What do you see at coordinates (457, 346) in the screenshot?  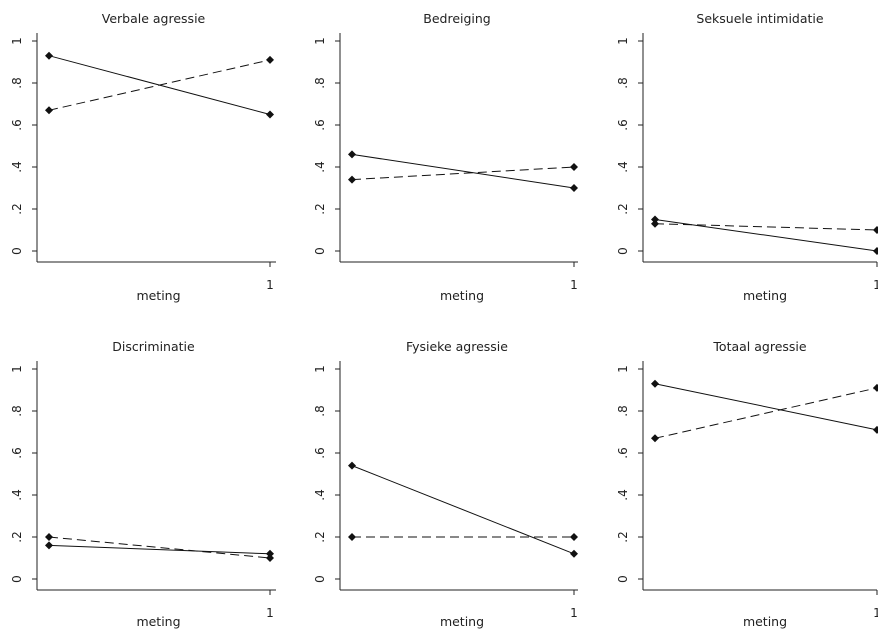 I see `panel-title: Fysieke agressie` at bounding box center [457, 346].